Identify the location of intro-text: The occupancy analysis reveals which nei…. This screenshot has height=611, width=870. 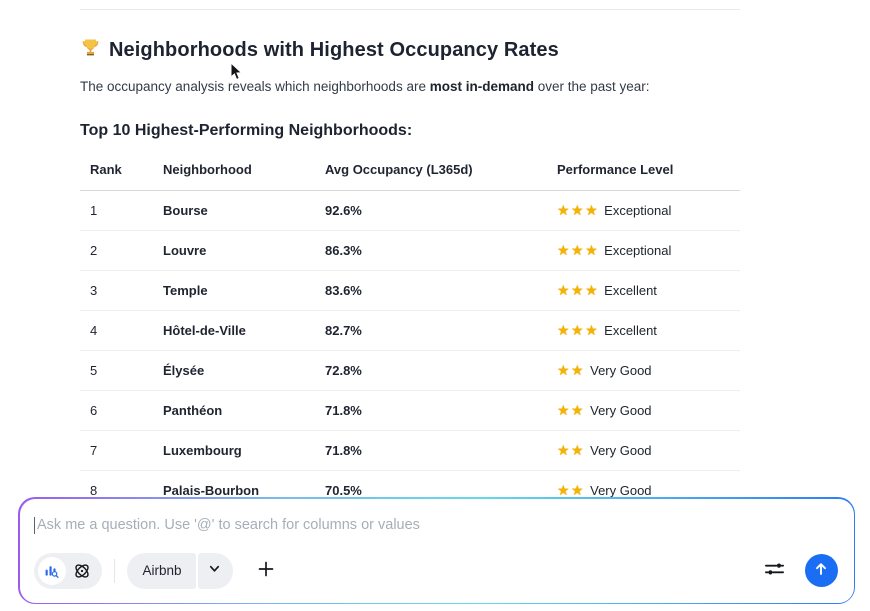
(410, 87).